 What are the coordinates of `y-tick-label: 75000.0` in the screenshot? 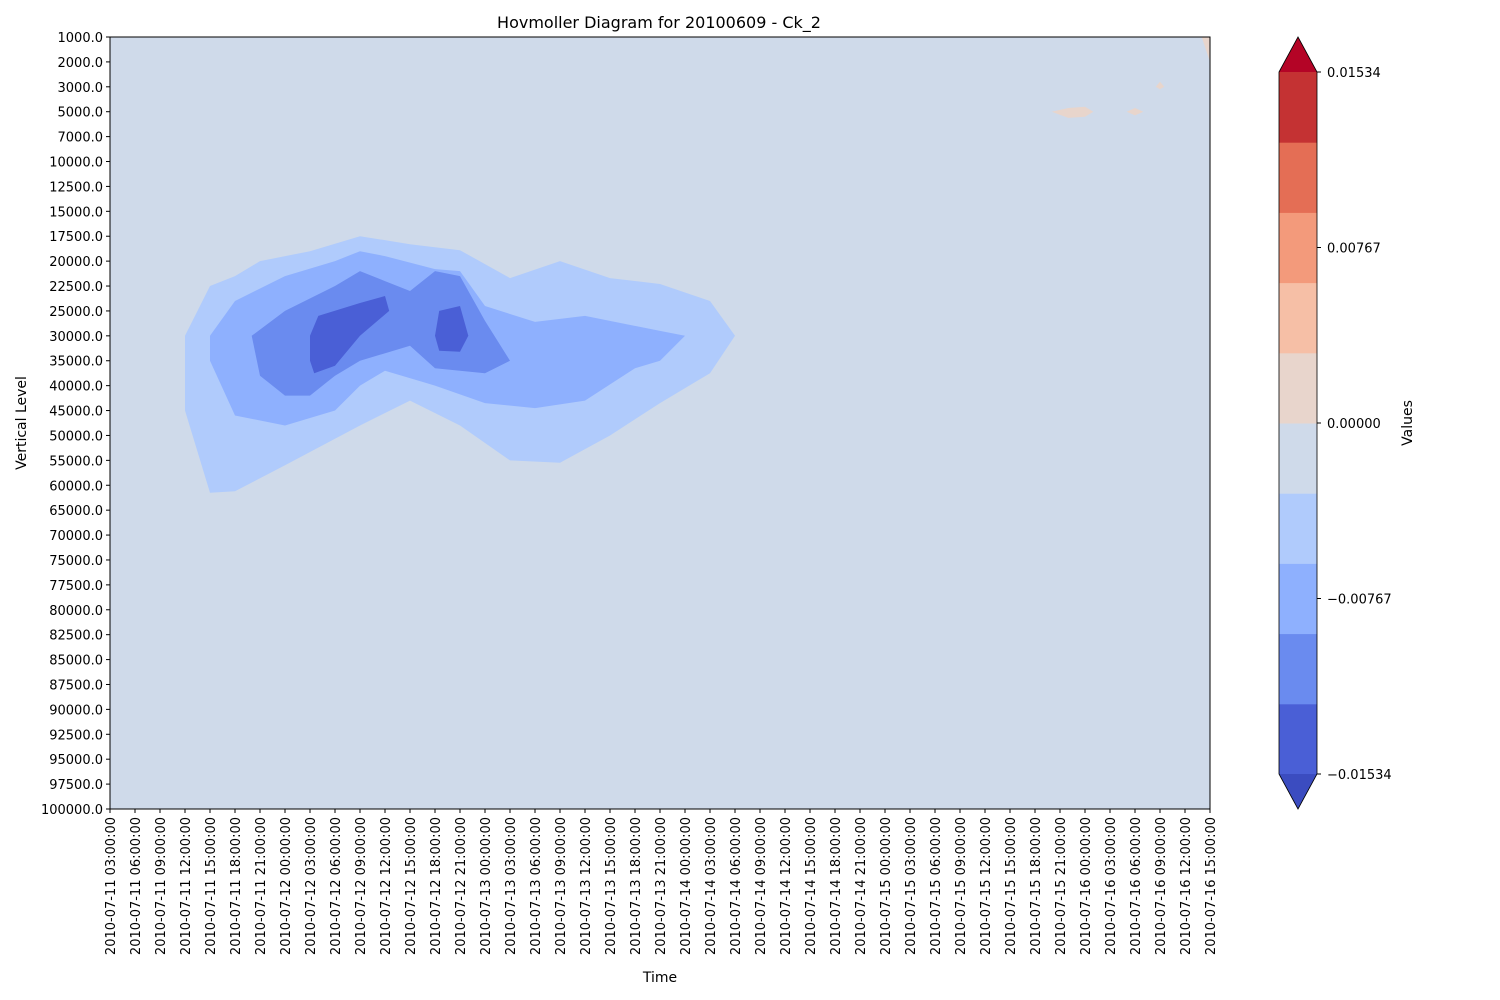 It's located at (76, 561).